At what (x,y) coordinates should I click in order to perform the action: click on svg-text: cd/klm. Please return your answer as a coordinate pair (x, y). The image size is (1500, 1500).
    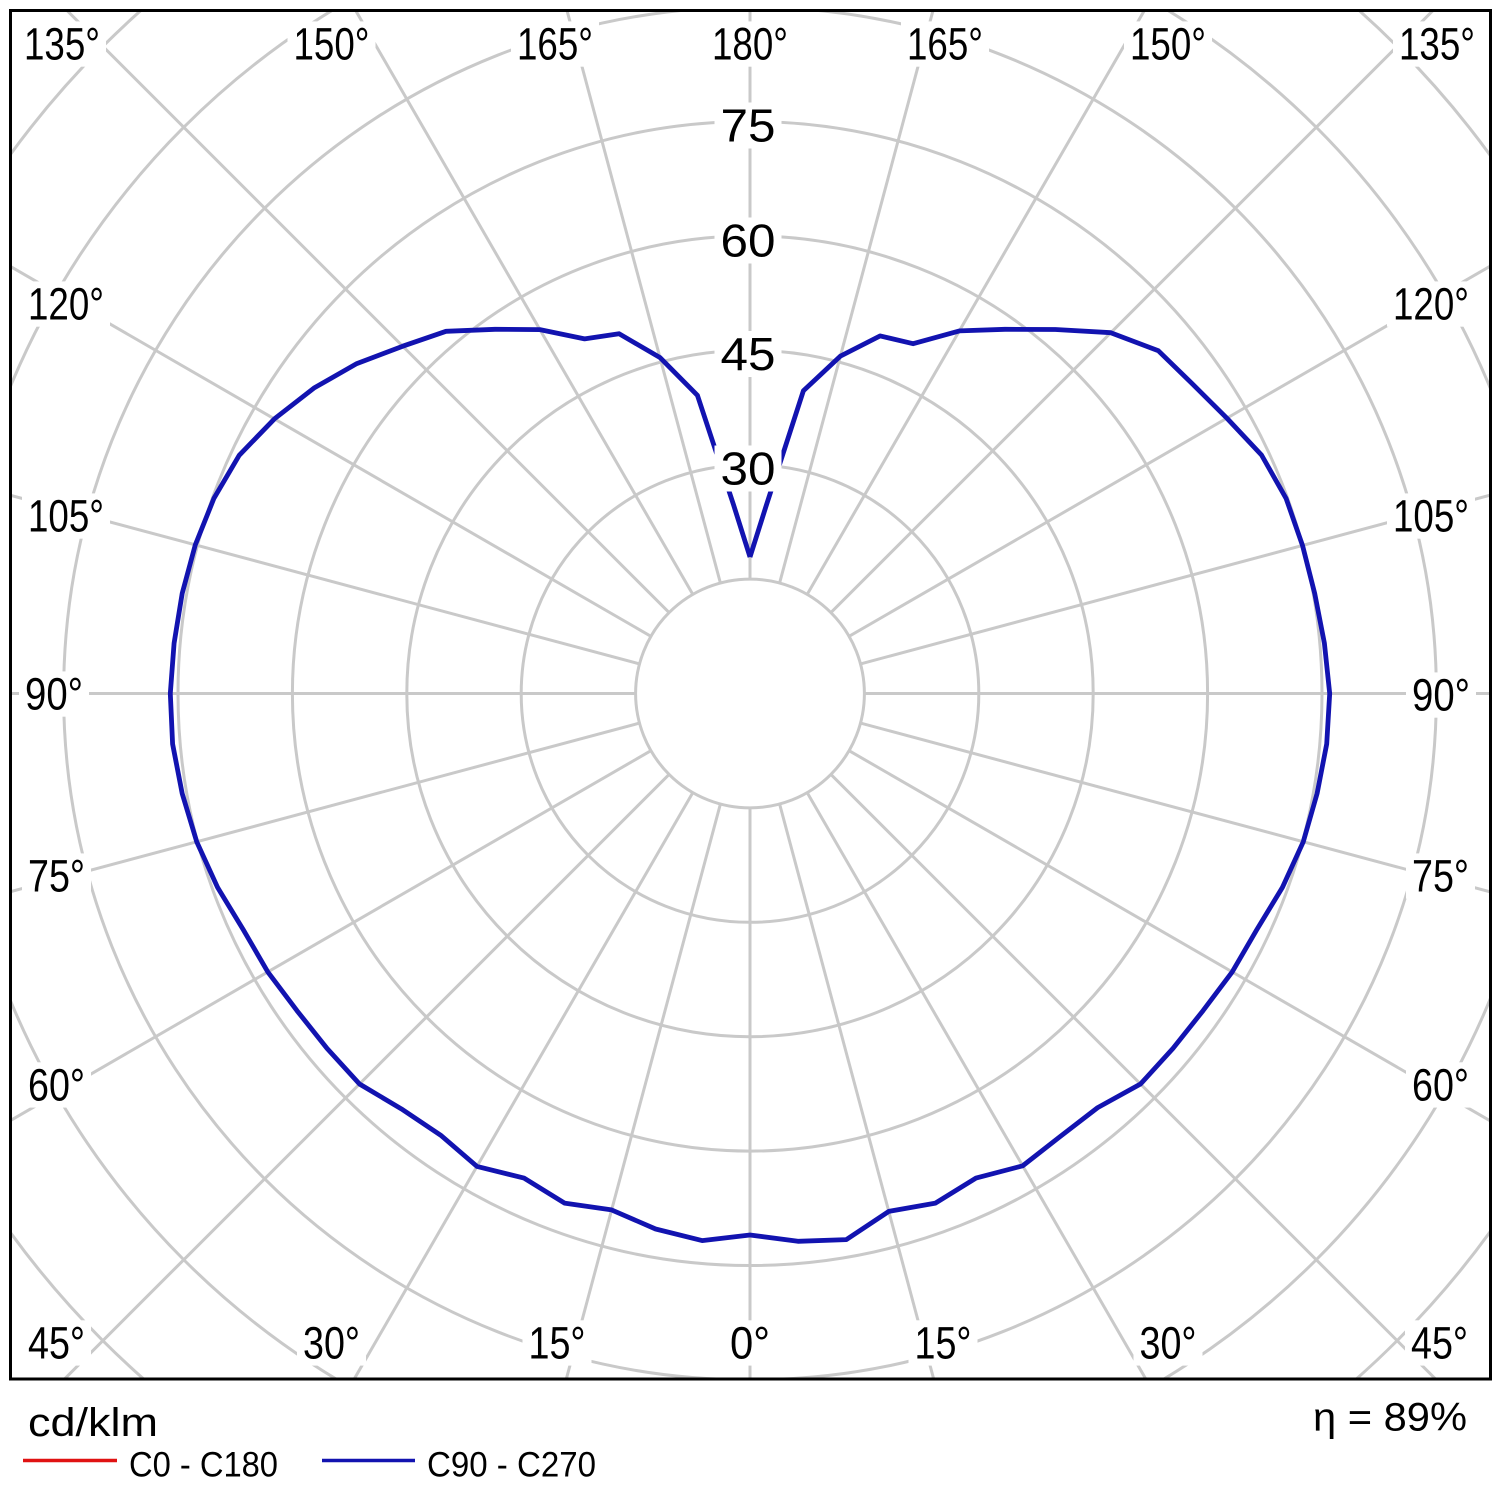
    Looking at the image, I should click on (93, 1423).